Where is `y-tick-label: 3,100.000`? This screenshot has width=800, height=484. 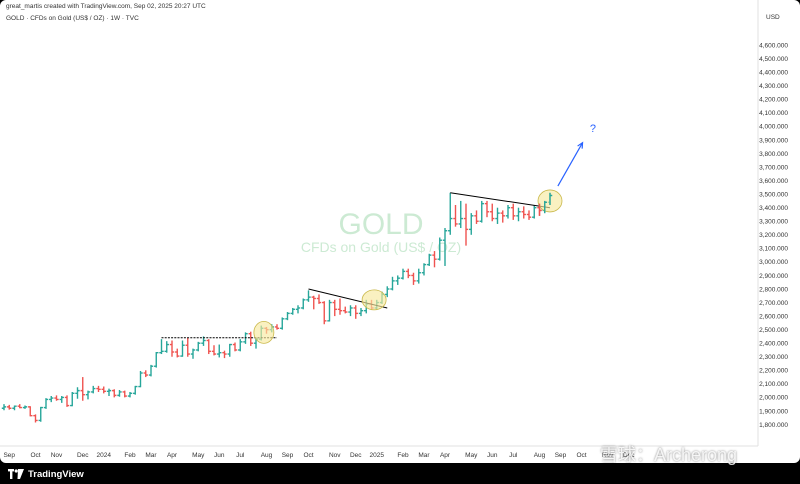 y-tick-label: 3,100.000 is located at coordinates (773, 249).